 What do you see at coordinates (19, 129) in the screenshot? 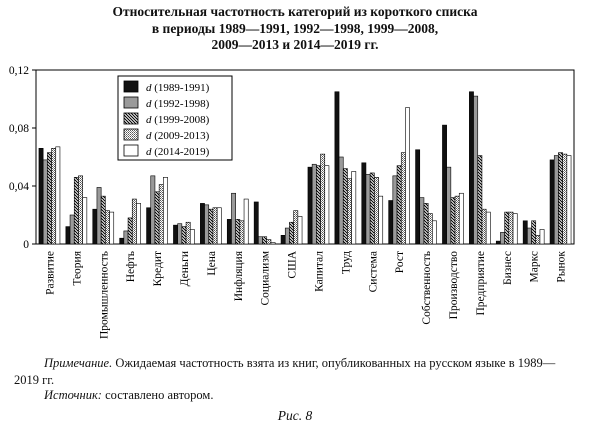
I see `y-tick-label: 0,08` at bounding box center [19, 129].